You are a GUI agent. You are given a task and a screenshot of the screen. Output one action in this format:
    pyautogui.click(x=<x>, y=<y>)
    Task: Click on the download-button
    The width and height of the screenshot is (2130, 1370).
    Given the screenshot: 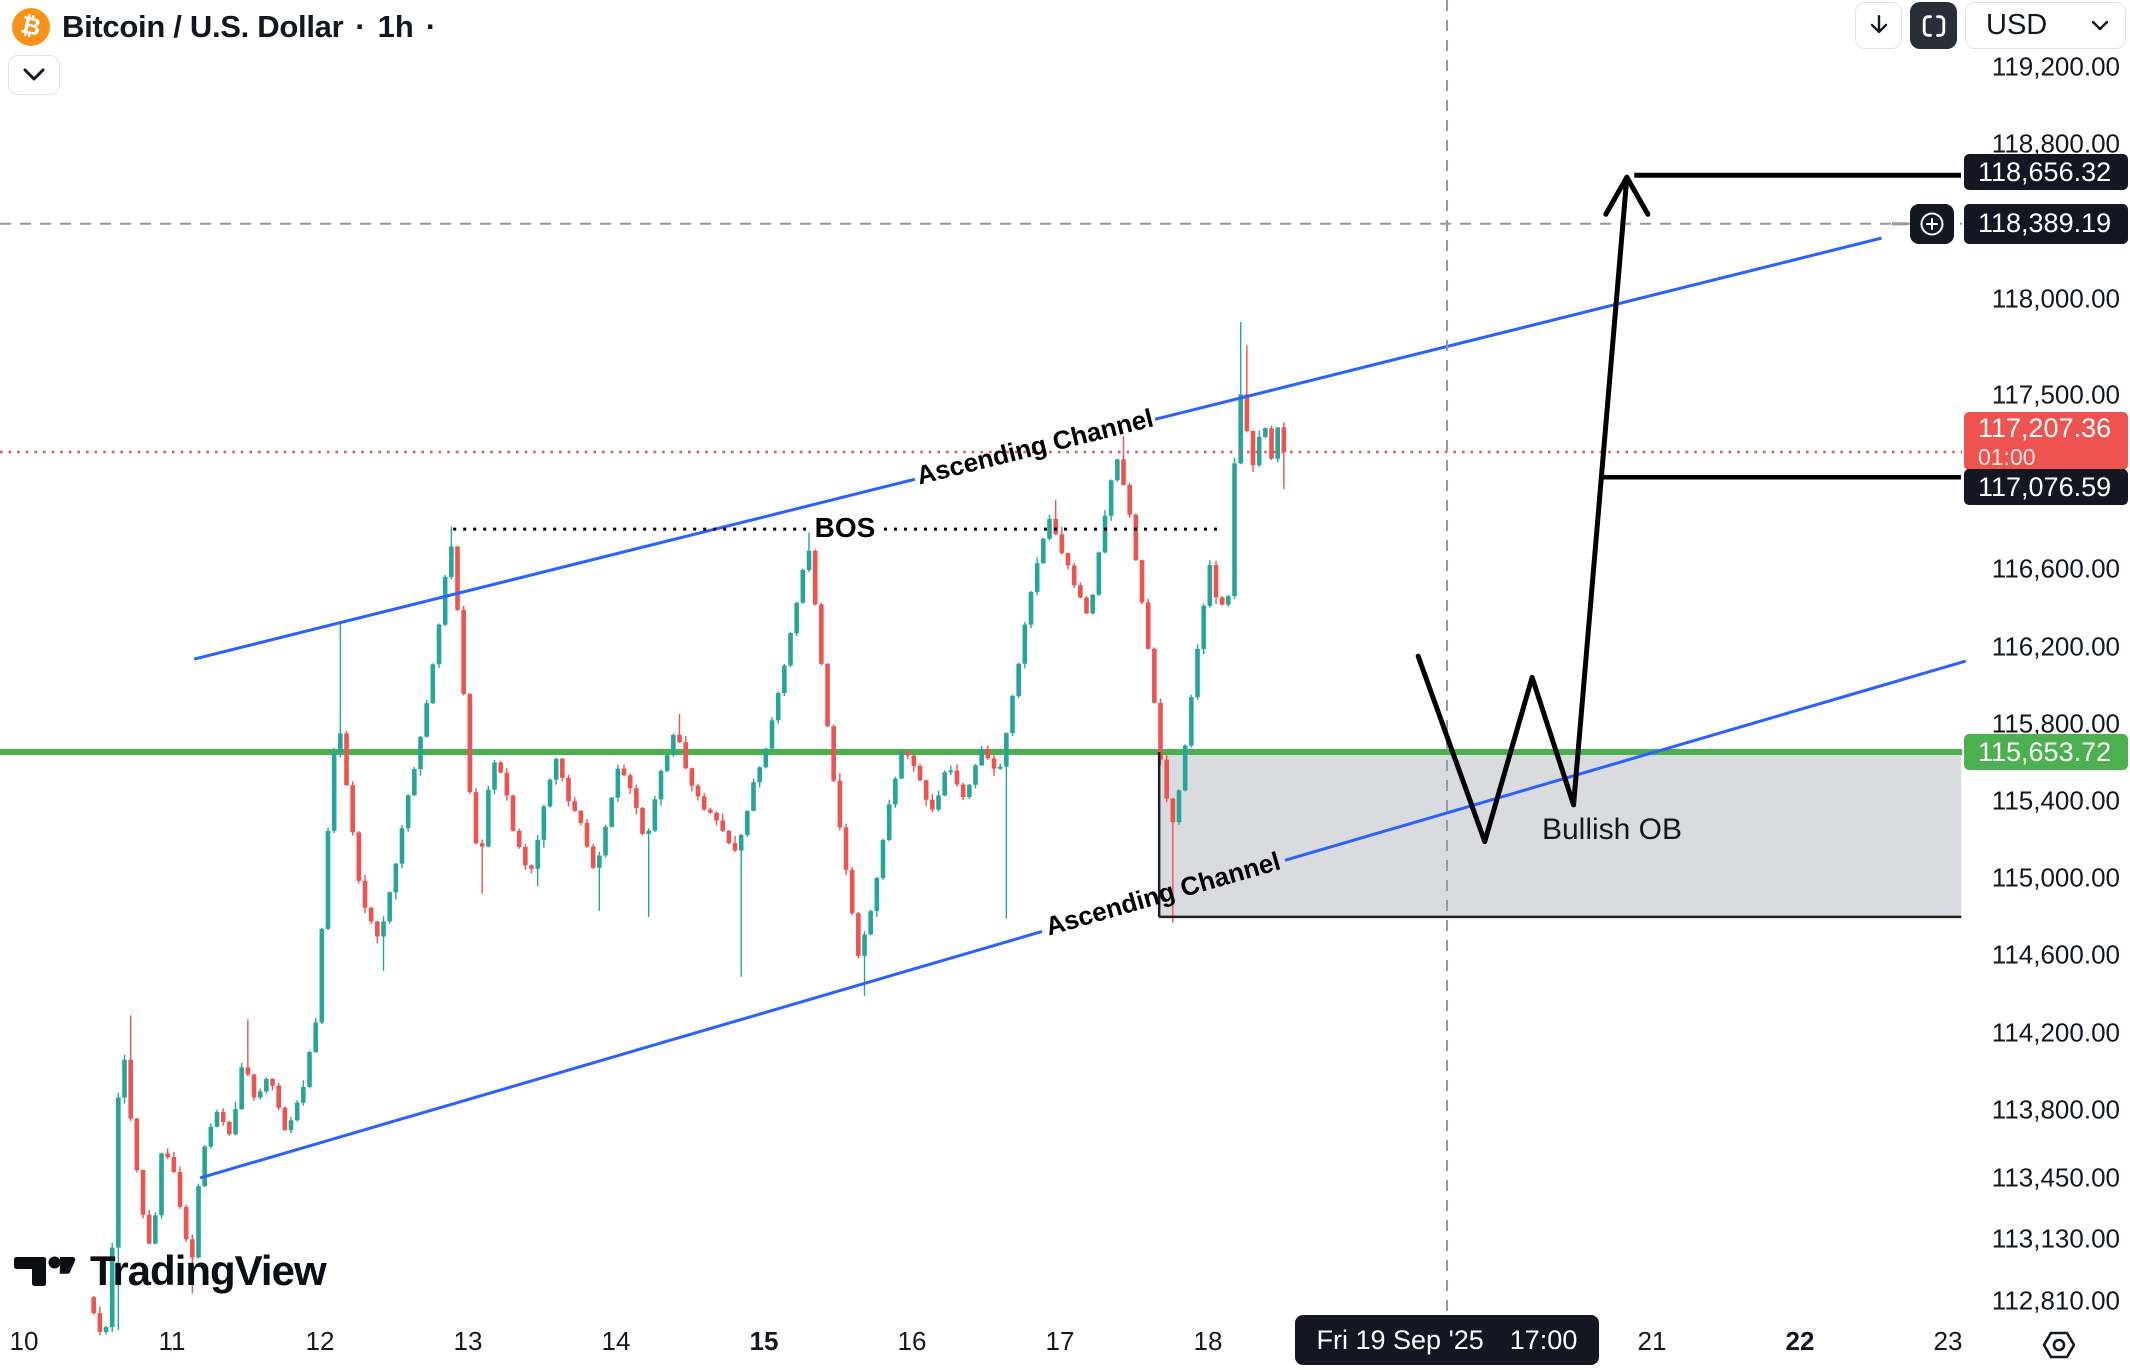 What is the action you would take?
    pyautogui.click(x=1878, y=25)
    